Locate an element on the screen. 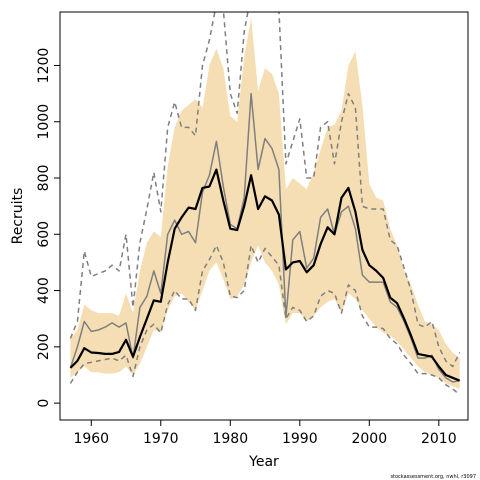 This screenshot has width=480, height=480. y-tick-label: 400 is located at coordinates (44, 290).